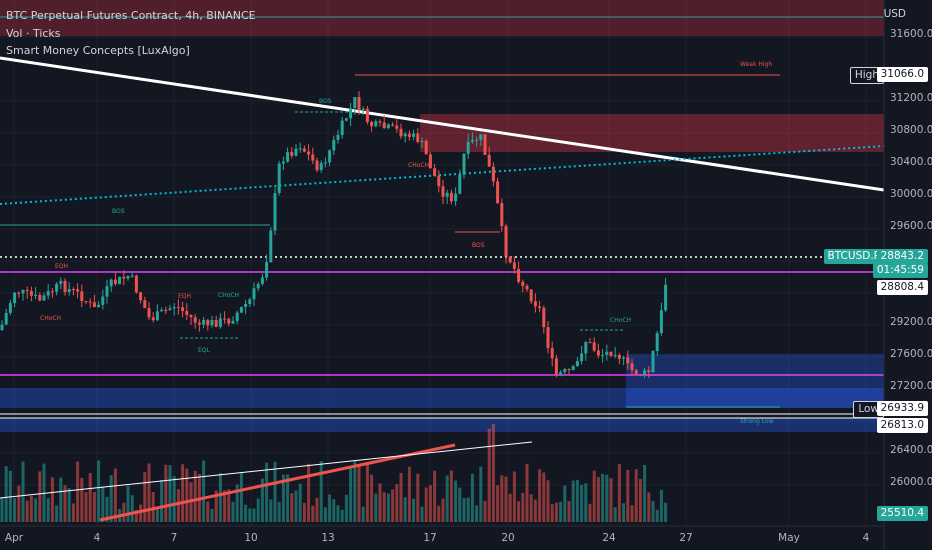 This screenshot has width=932, height=550. I want to click on demand-zone-right, so click(755, 381).